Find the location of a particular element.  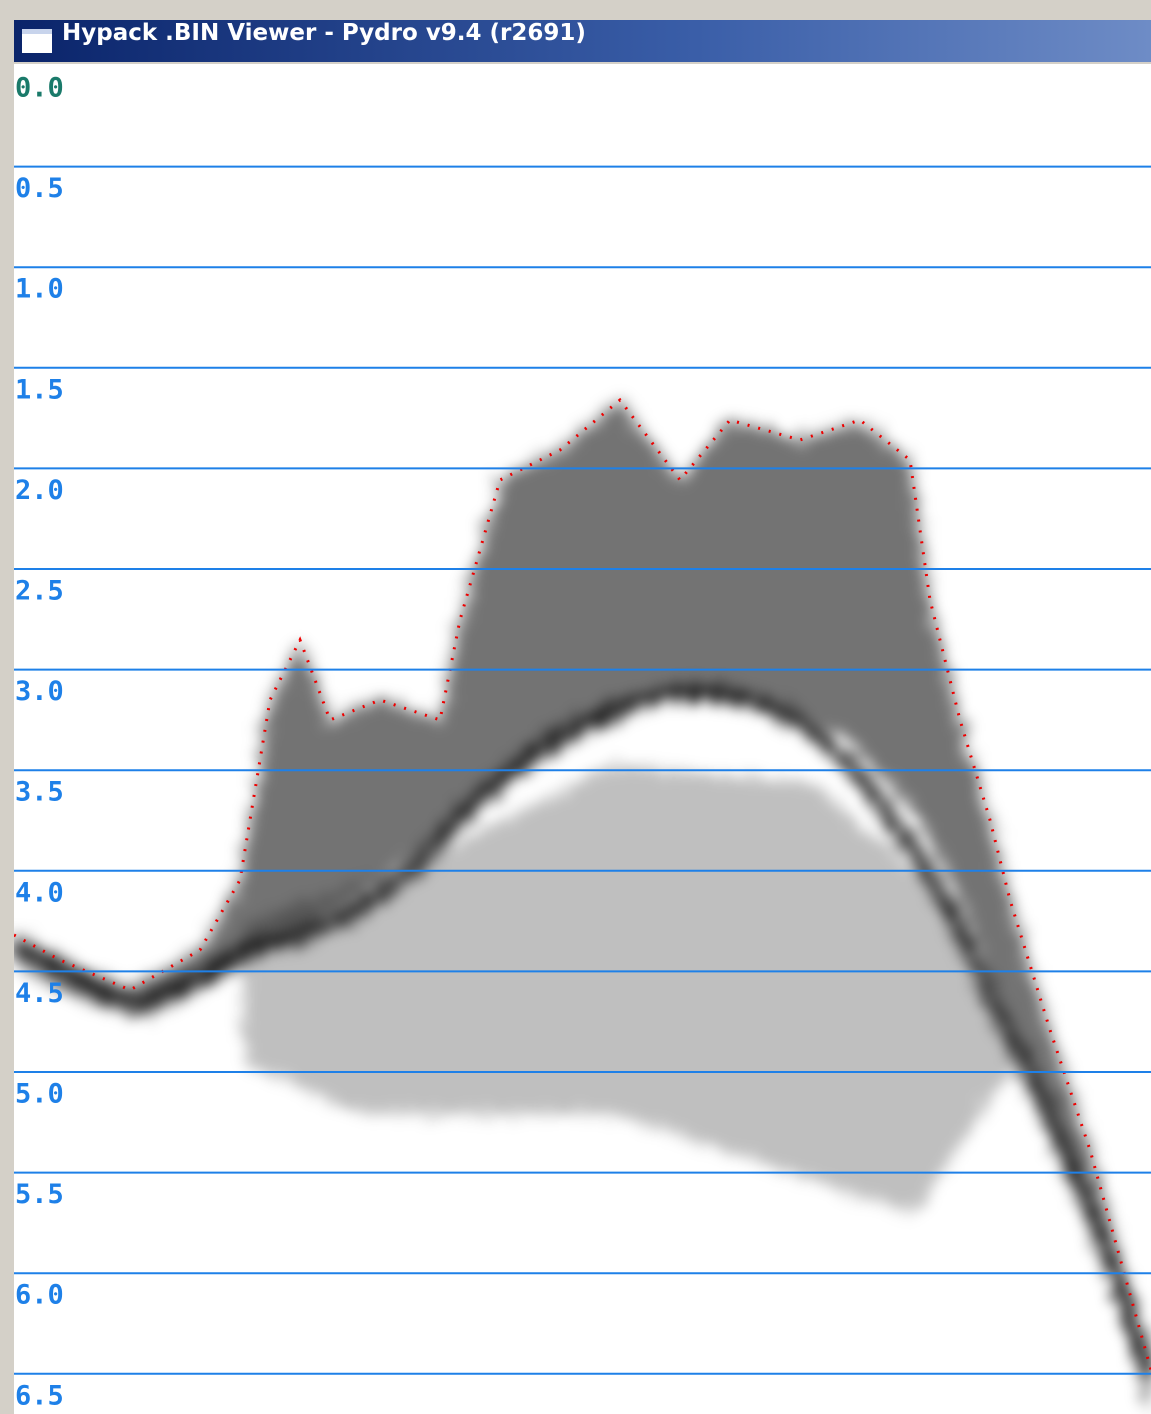

depth-label: 2.5 is located at coordinates (39, 591).